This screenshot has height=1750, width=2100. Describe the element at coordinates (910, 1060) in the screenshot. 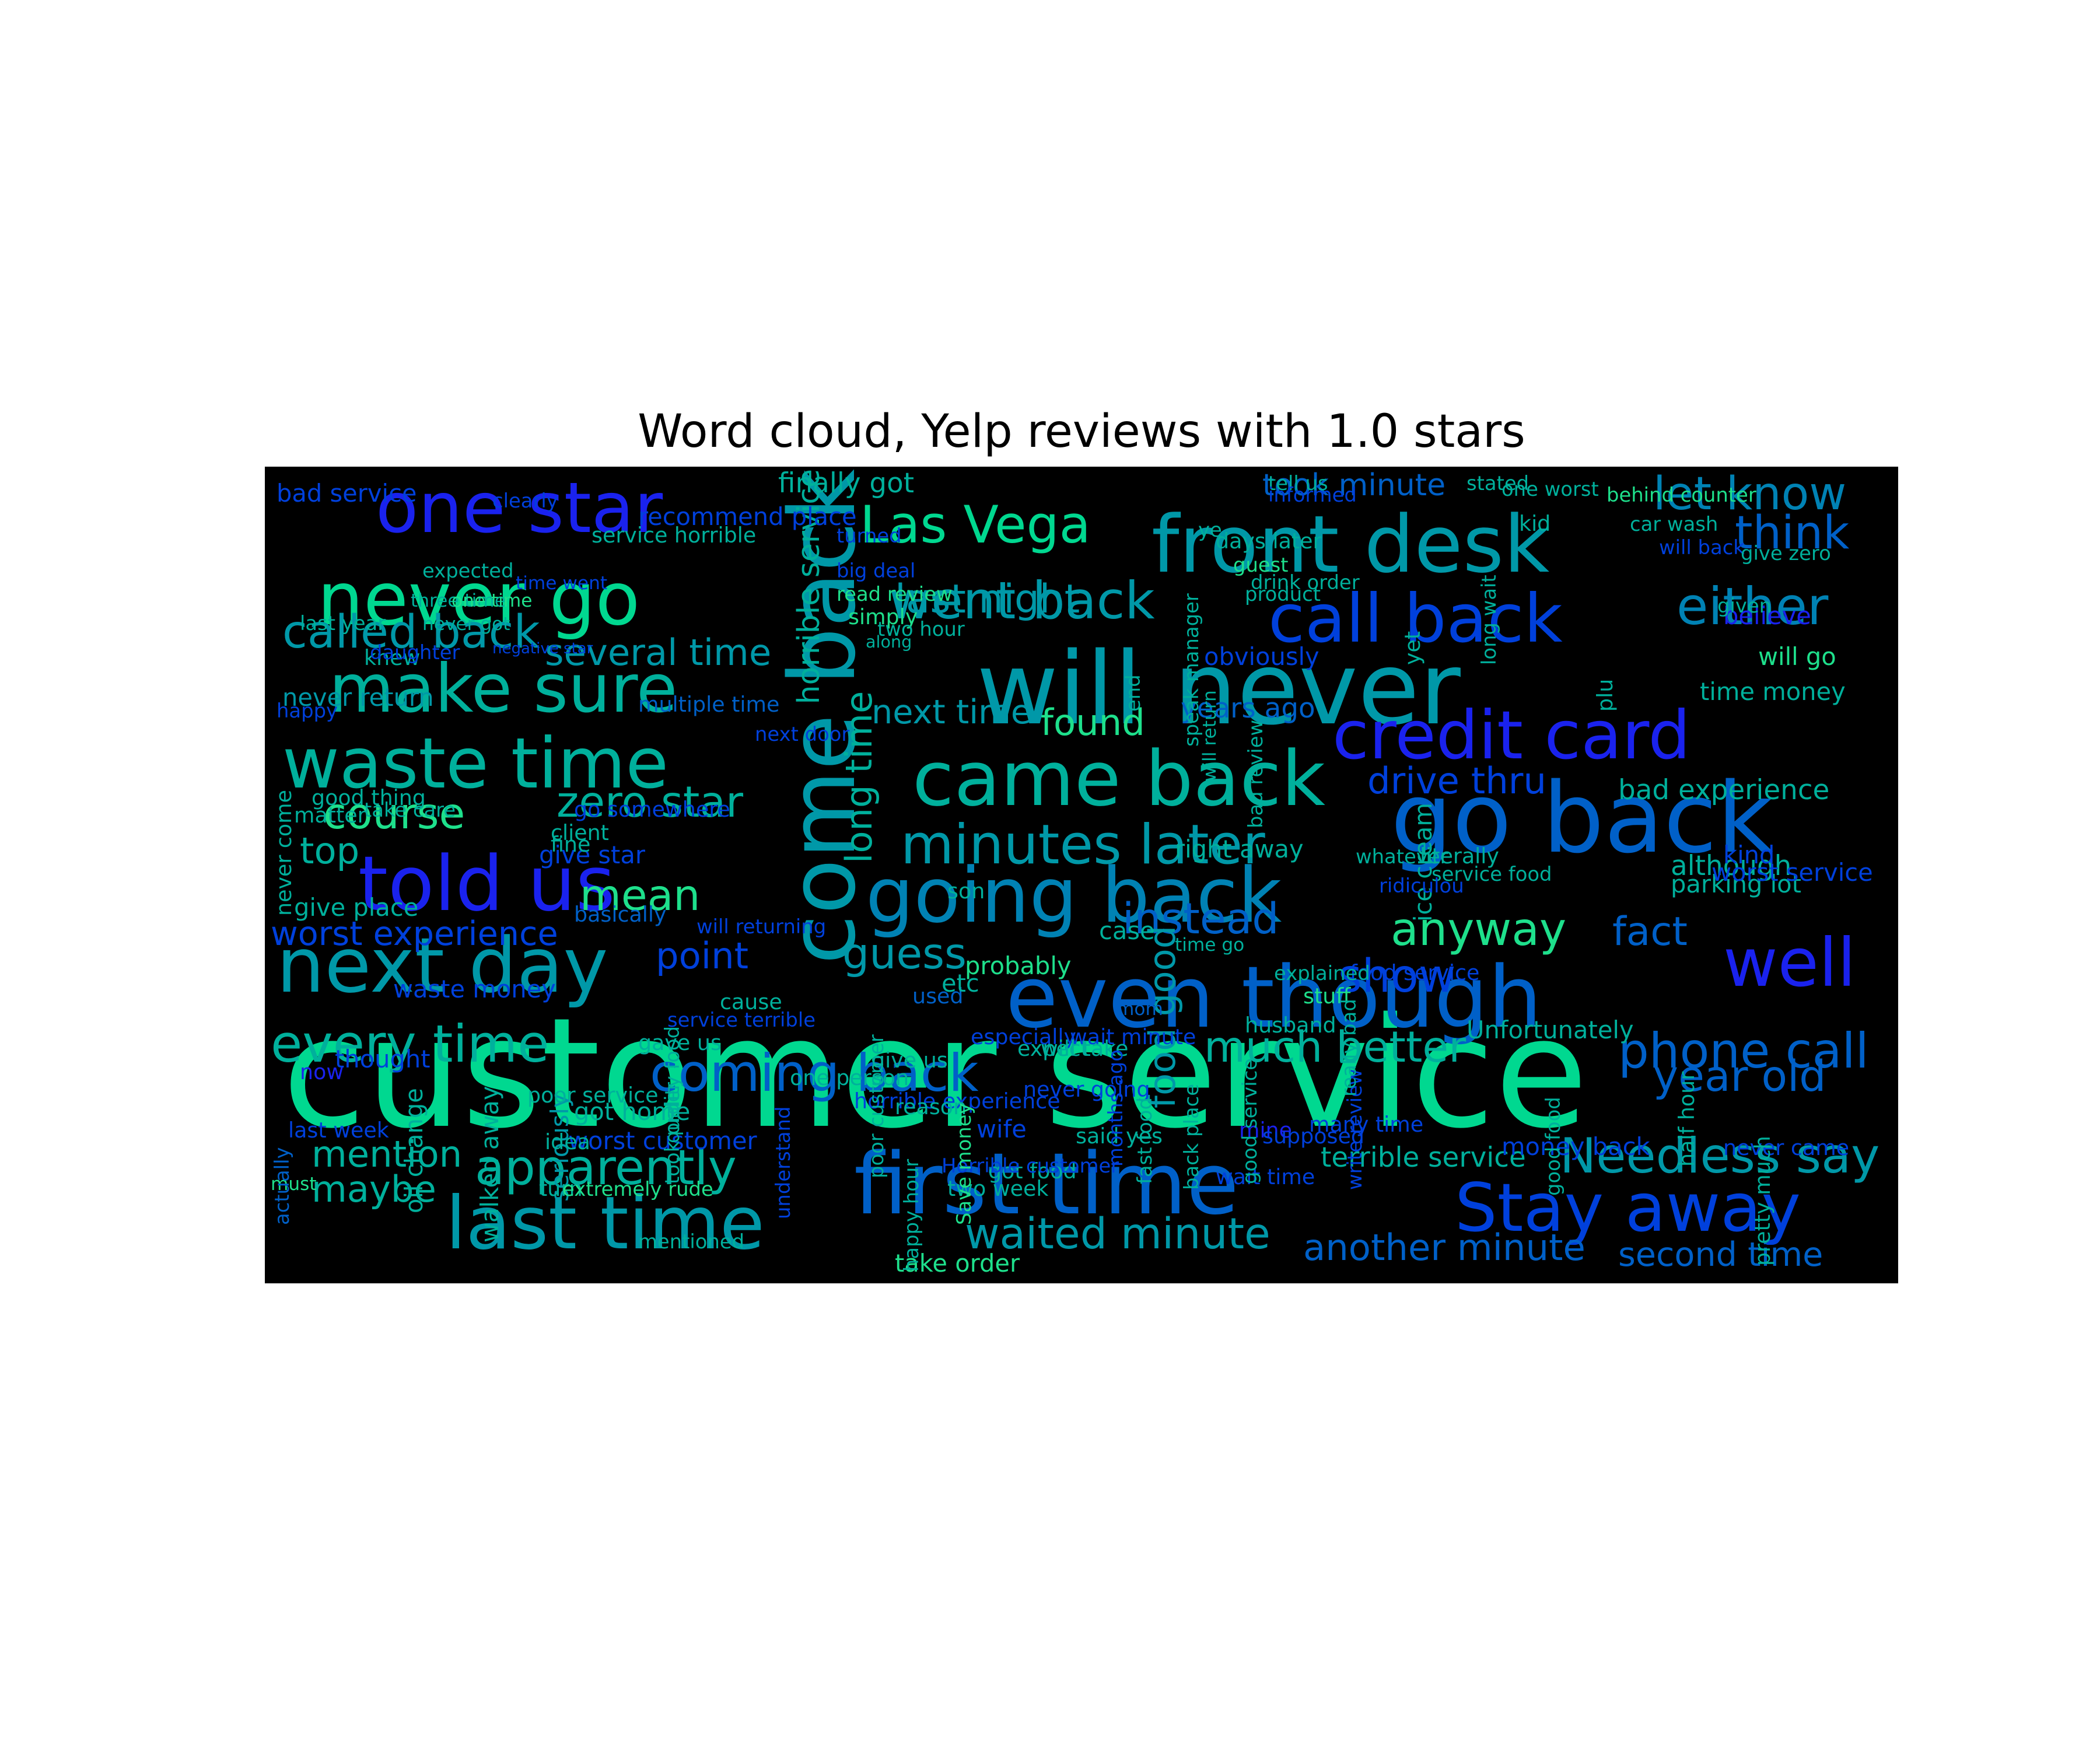

I see `word-give-us: give us` at that location.